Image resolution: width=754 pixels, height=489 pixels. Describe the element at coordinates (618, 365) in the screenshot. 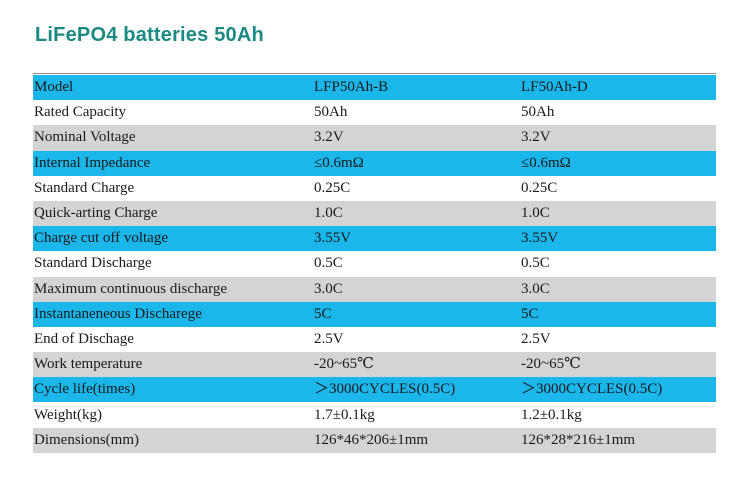

I see `model-d-value-cell: -20~65℃` at that location.